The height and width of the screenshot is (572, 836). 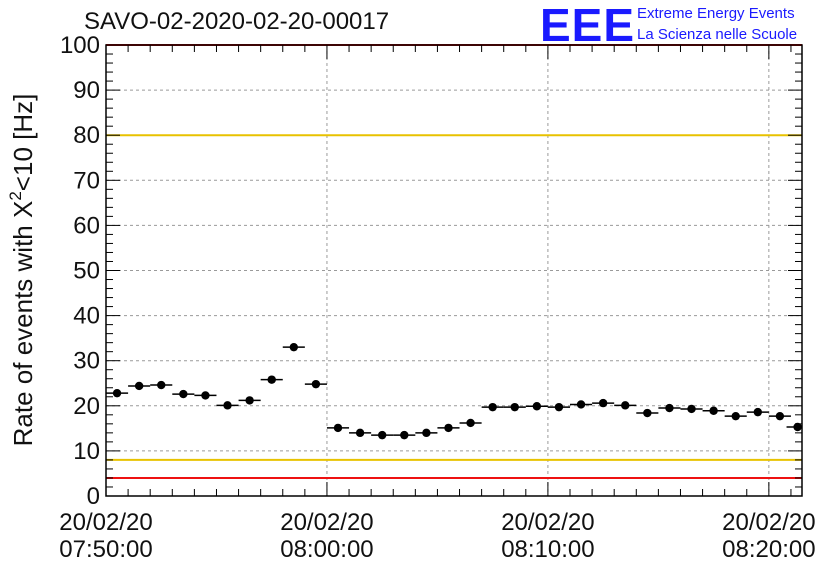 What do you see at coordinates (86, 180) in the screenshot?
I see `y-tick-label-70: 70` at bounding box center [86, 180].